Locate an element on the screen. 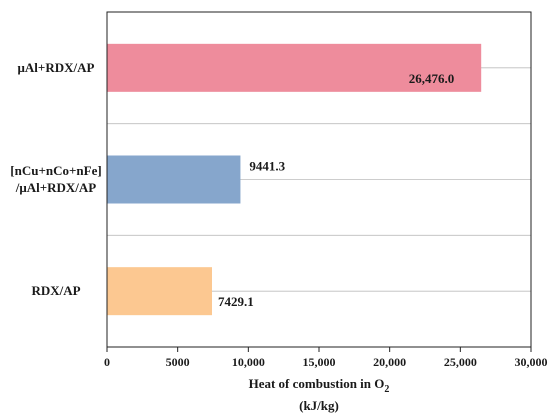 The height and width of the screenshot is (419, 550). category-label-line: μAl+RDX/AP is located at coordinates (56, 67).